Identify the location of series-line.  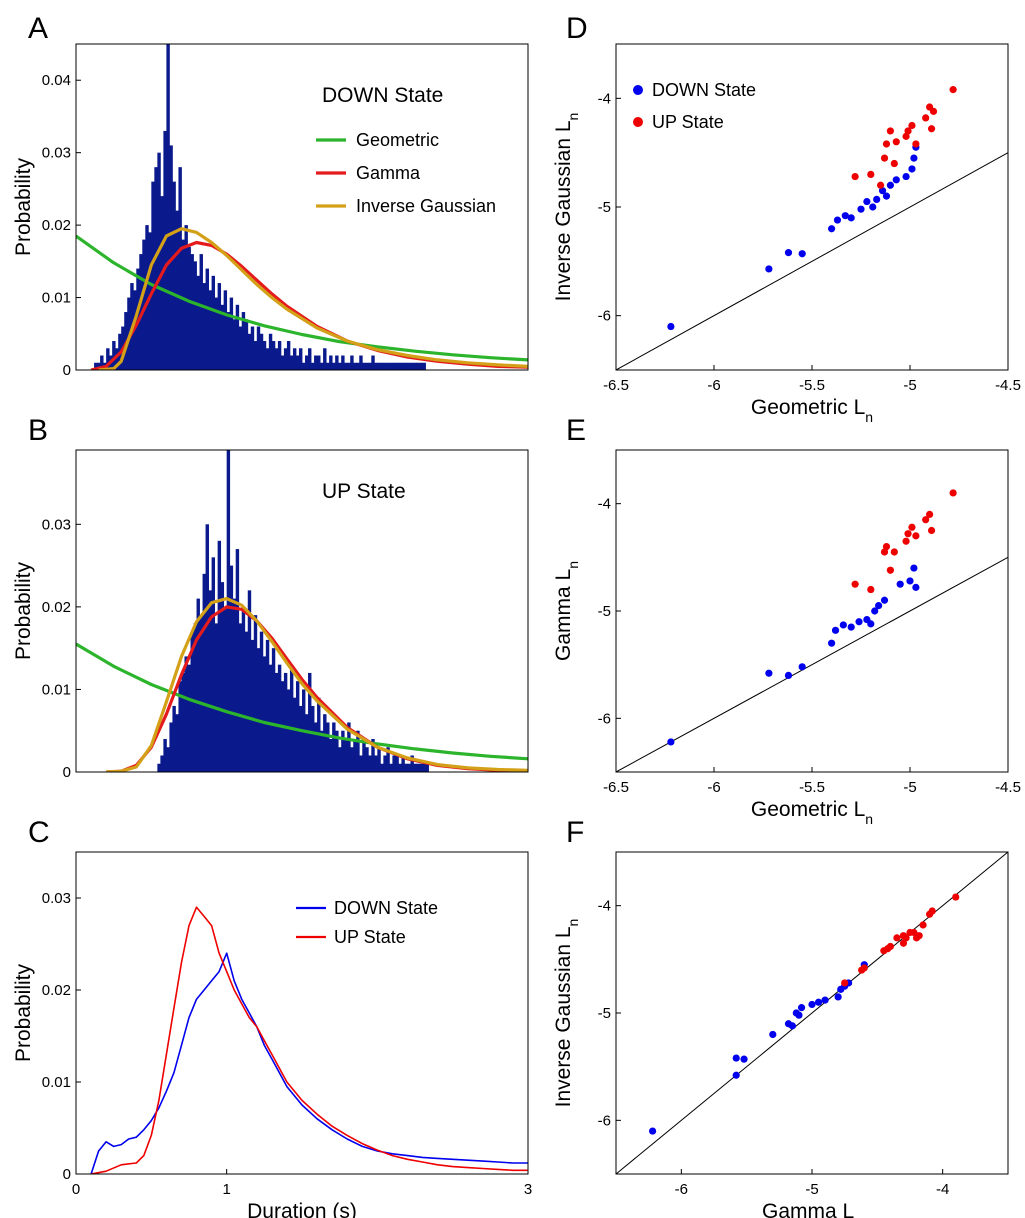
(309, 1040).